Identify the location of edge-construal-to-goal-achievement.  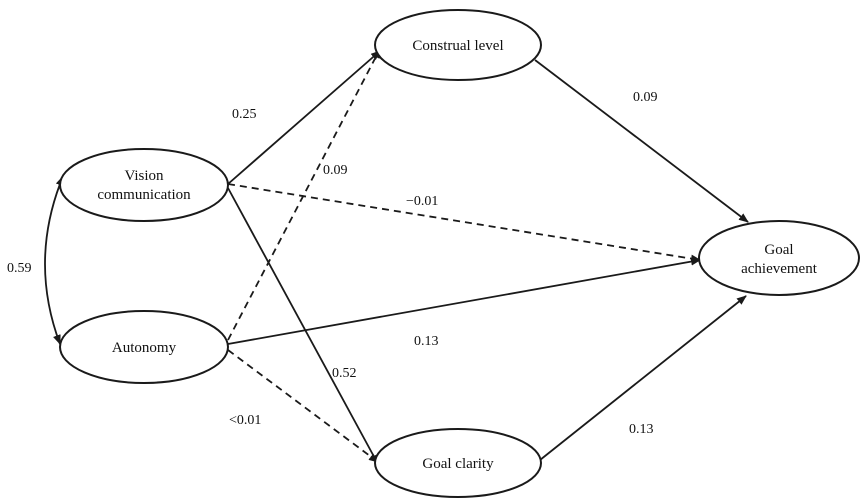
(641, 141).